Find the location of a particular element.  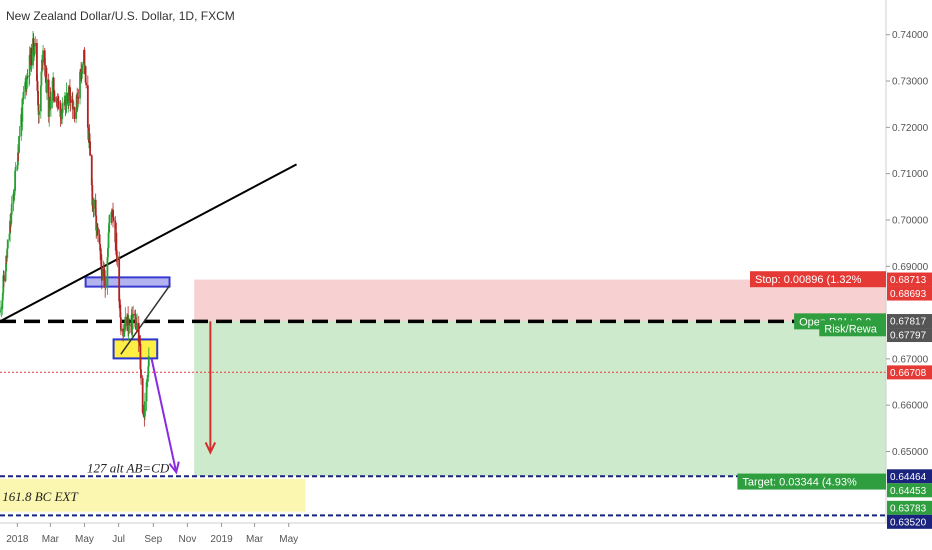

arrows-layer is located at coordinates (183, 398).